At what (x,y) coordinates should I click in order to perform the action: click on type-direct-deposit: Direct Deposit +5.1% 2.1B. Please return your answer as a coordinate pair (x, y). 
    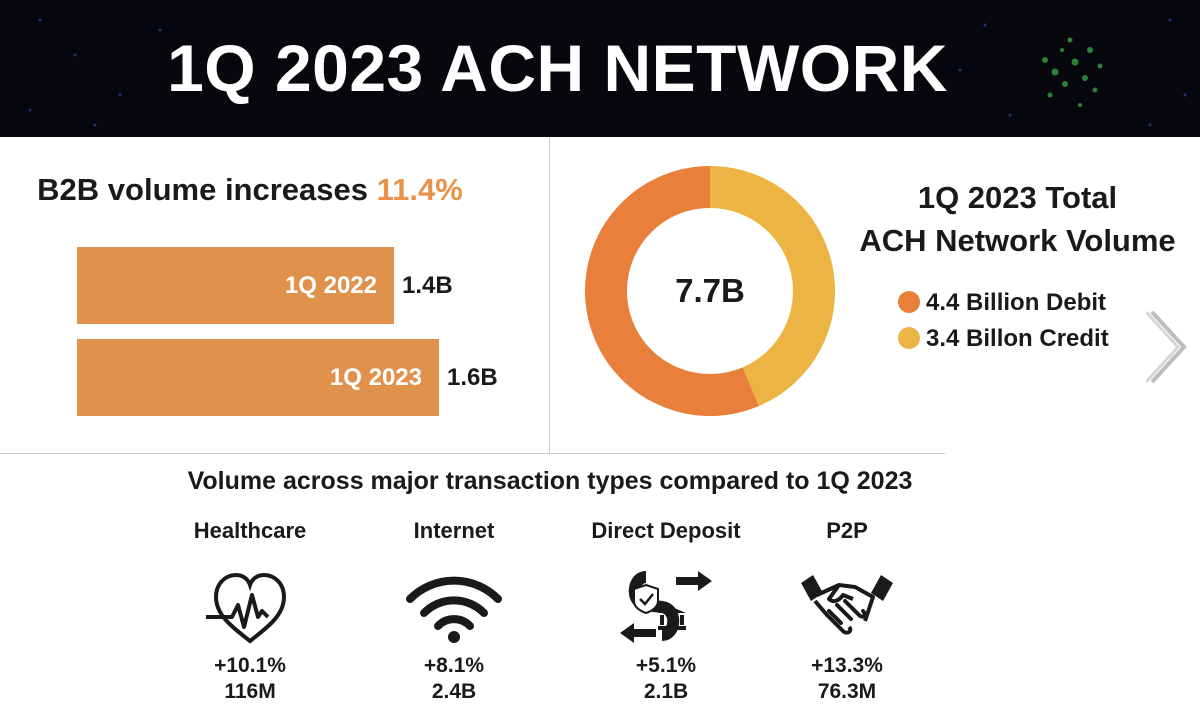
    Looking at the image, I should click on (666, 610).